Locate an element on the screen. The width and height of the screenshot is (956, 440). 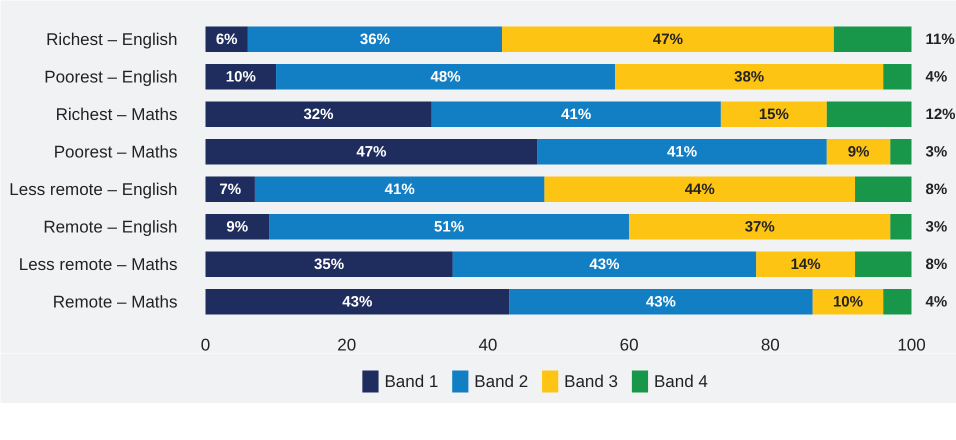
y-tick-label: Remote – Maths is located at coordinates (115, 302).